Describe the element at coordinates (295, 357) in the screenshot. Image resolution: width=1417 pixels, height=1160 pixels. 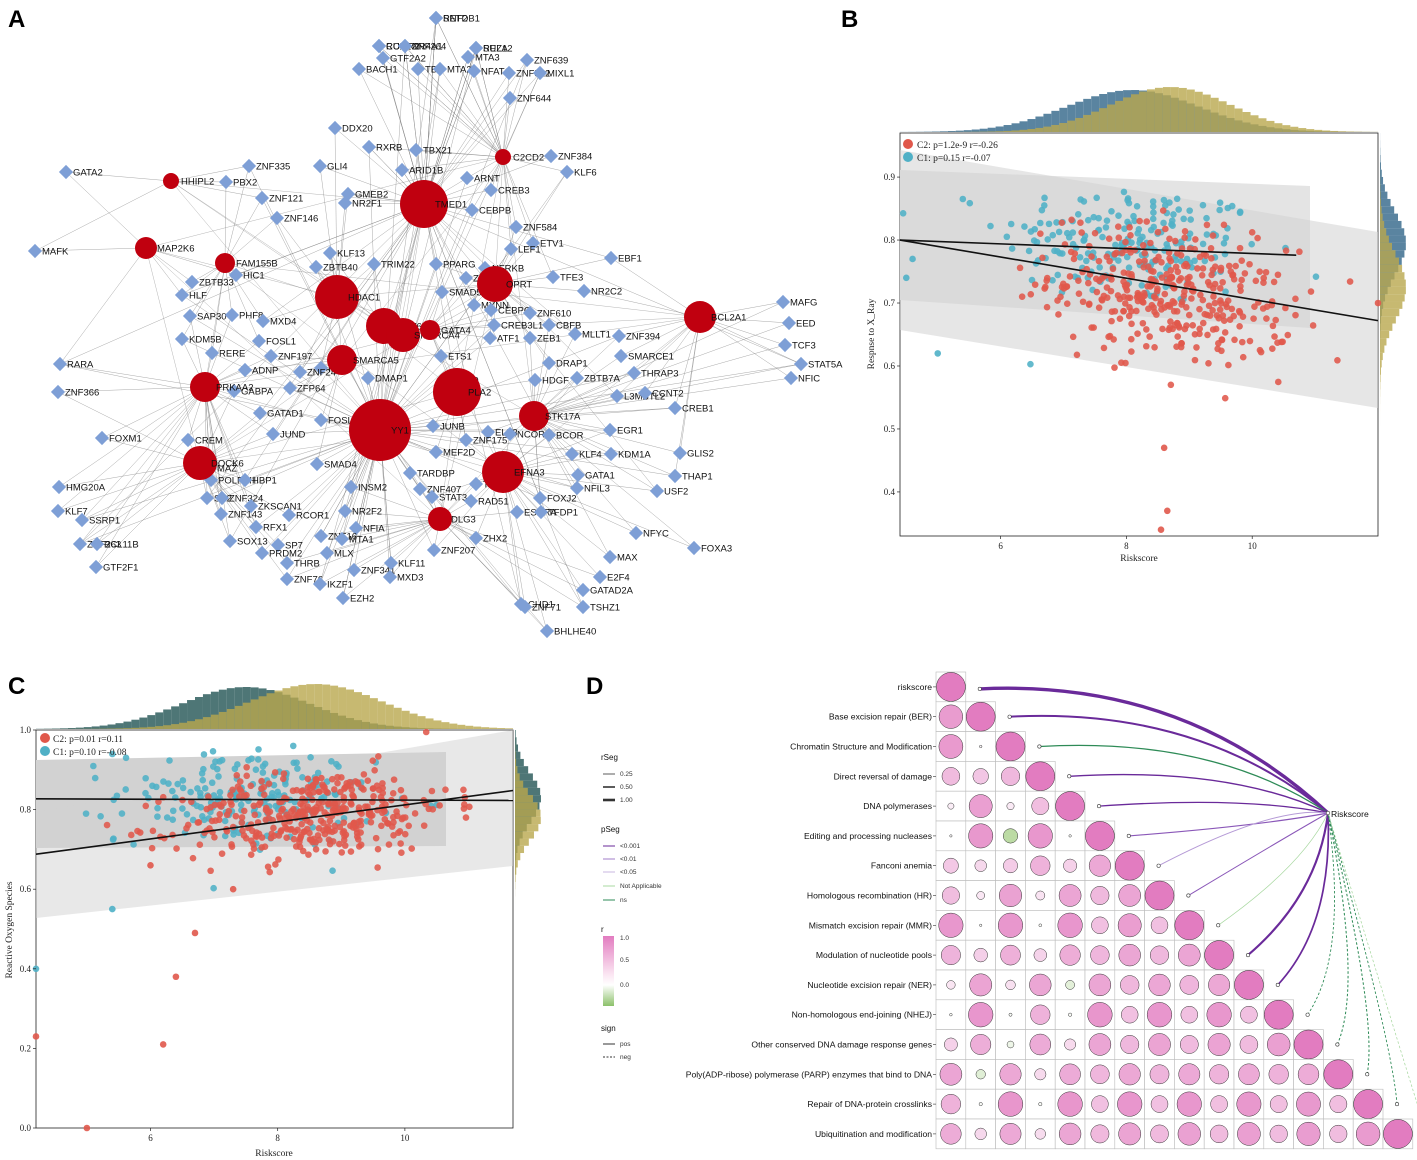
I see `tf-node-label: ZNF197` at that location.